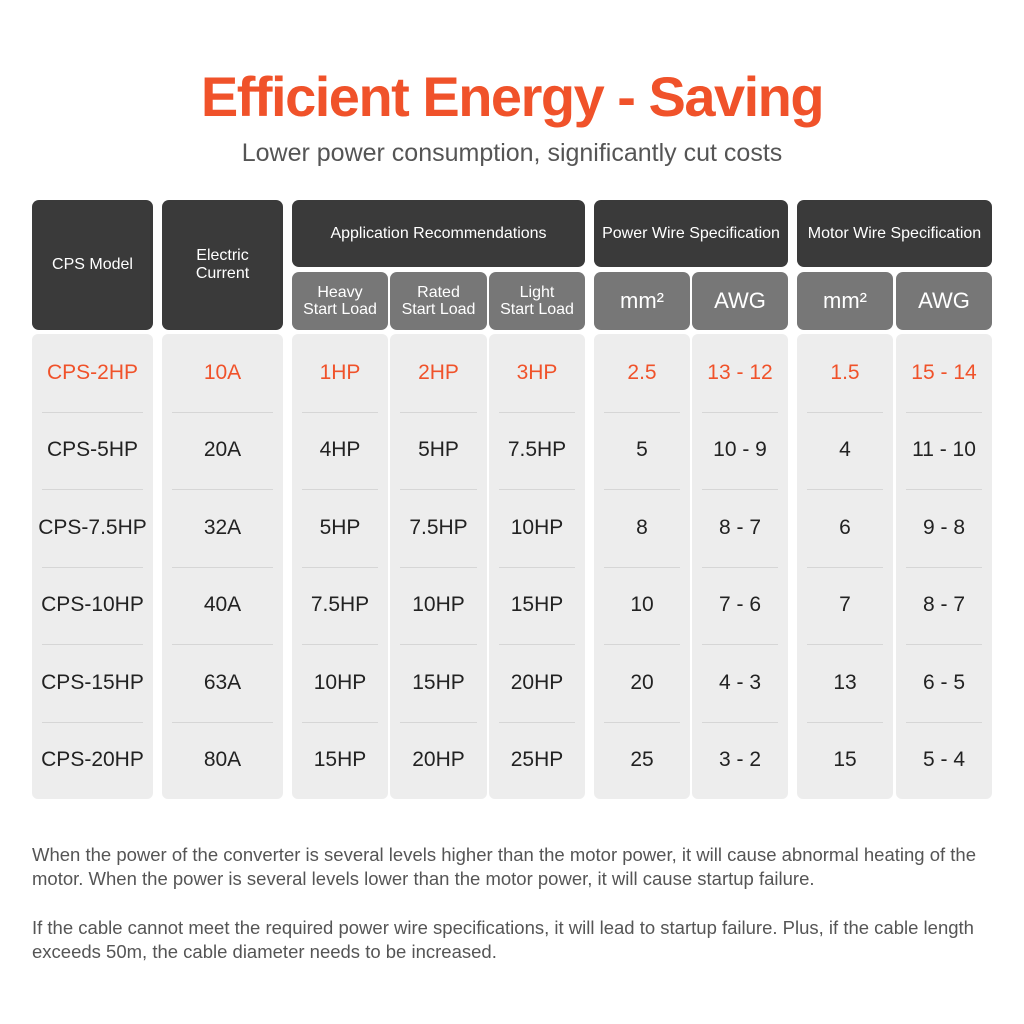 This screenshot has width=1024, height=1024. Describe the element at coordinates (438, 682) in the screenshot. I see `cell-rated-start-load: 15HP` at that location.